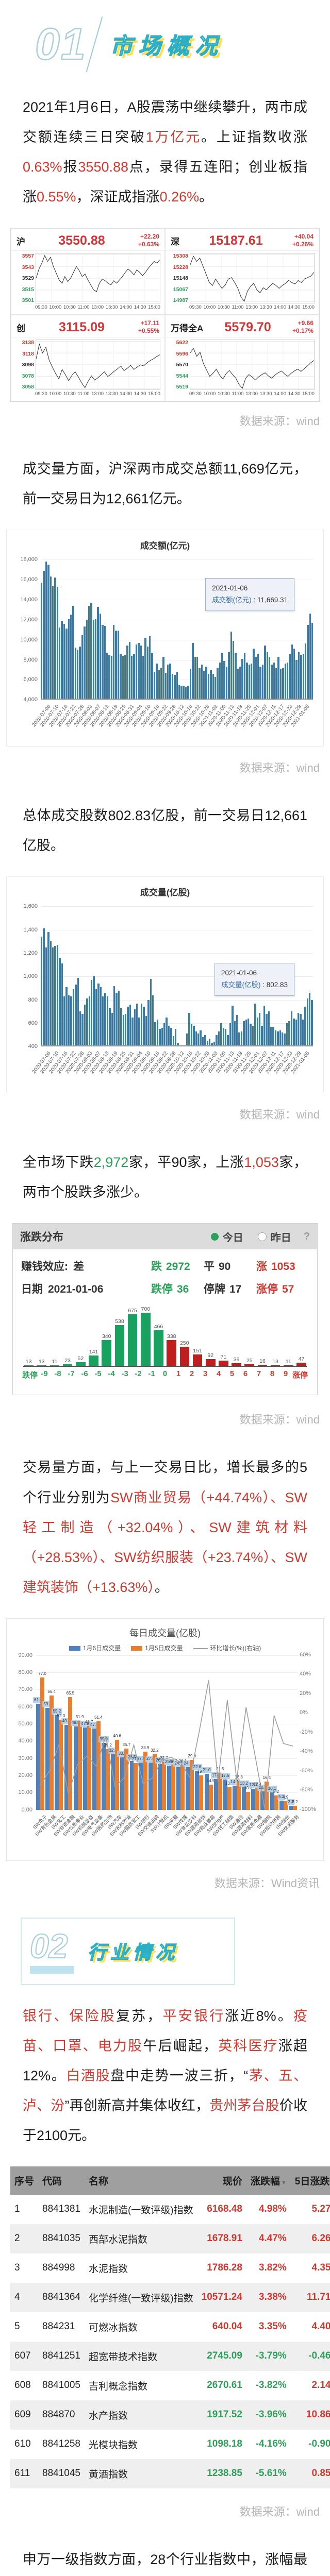  I want to click on bar-group: 59.4 66.4, so click(49, 1732).